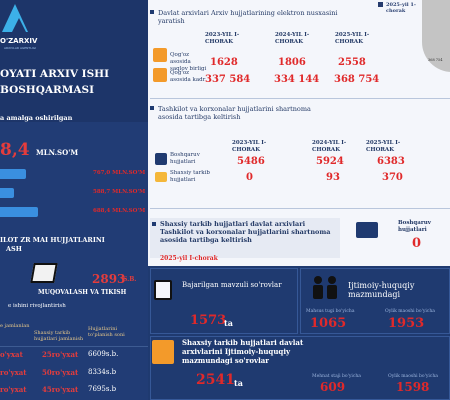 Image resolution: width=450 pixels, height=400 pixels. Describe the element at coordinates (188, 76) in the screenshot. I see `top-row-2-label: Qog'oz asosida kadr` at that location.